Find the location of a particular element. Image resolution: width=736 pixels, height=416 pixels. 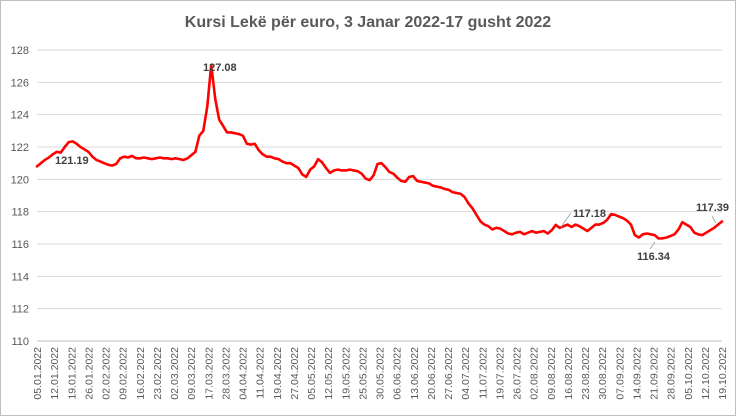

data-label: 127.08 is located at coordinates (220, 68).